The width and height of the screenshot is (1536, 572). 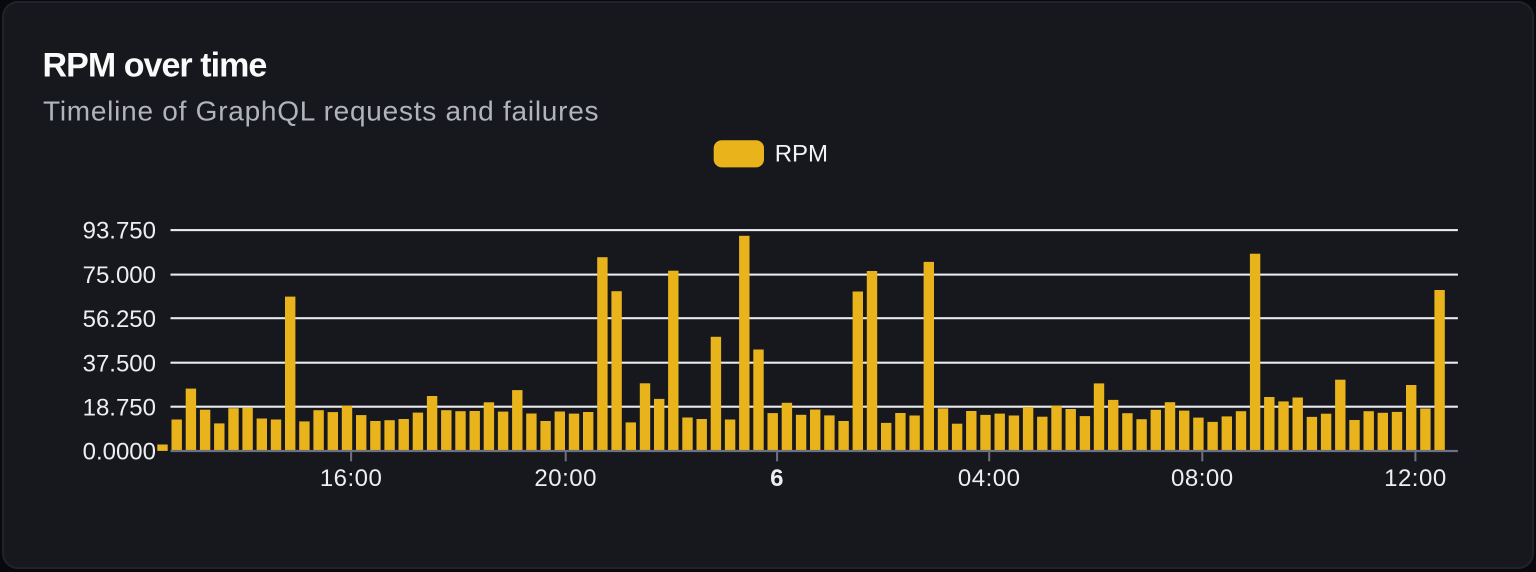 What do you see at coordinates (565, 478) in the screenshot?
I see `svg-text: 20:00` at bounding box center [565, 478].